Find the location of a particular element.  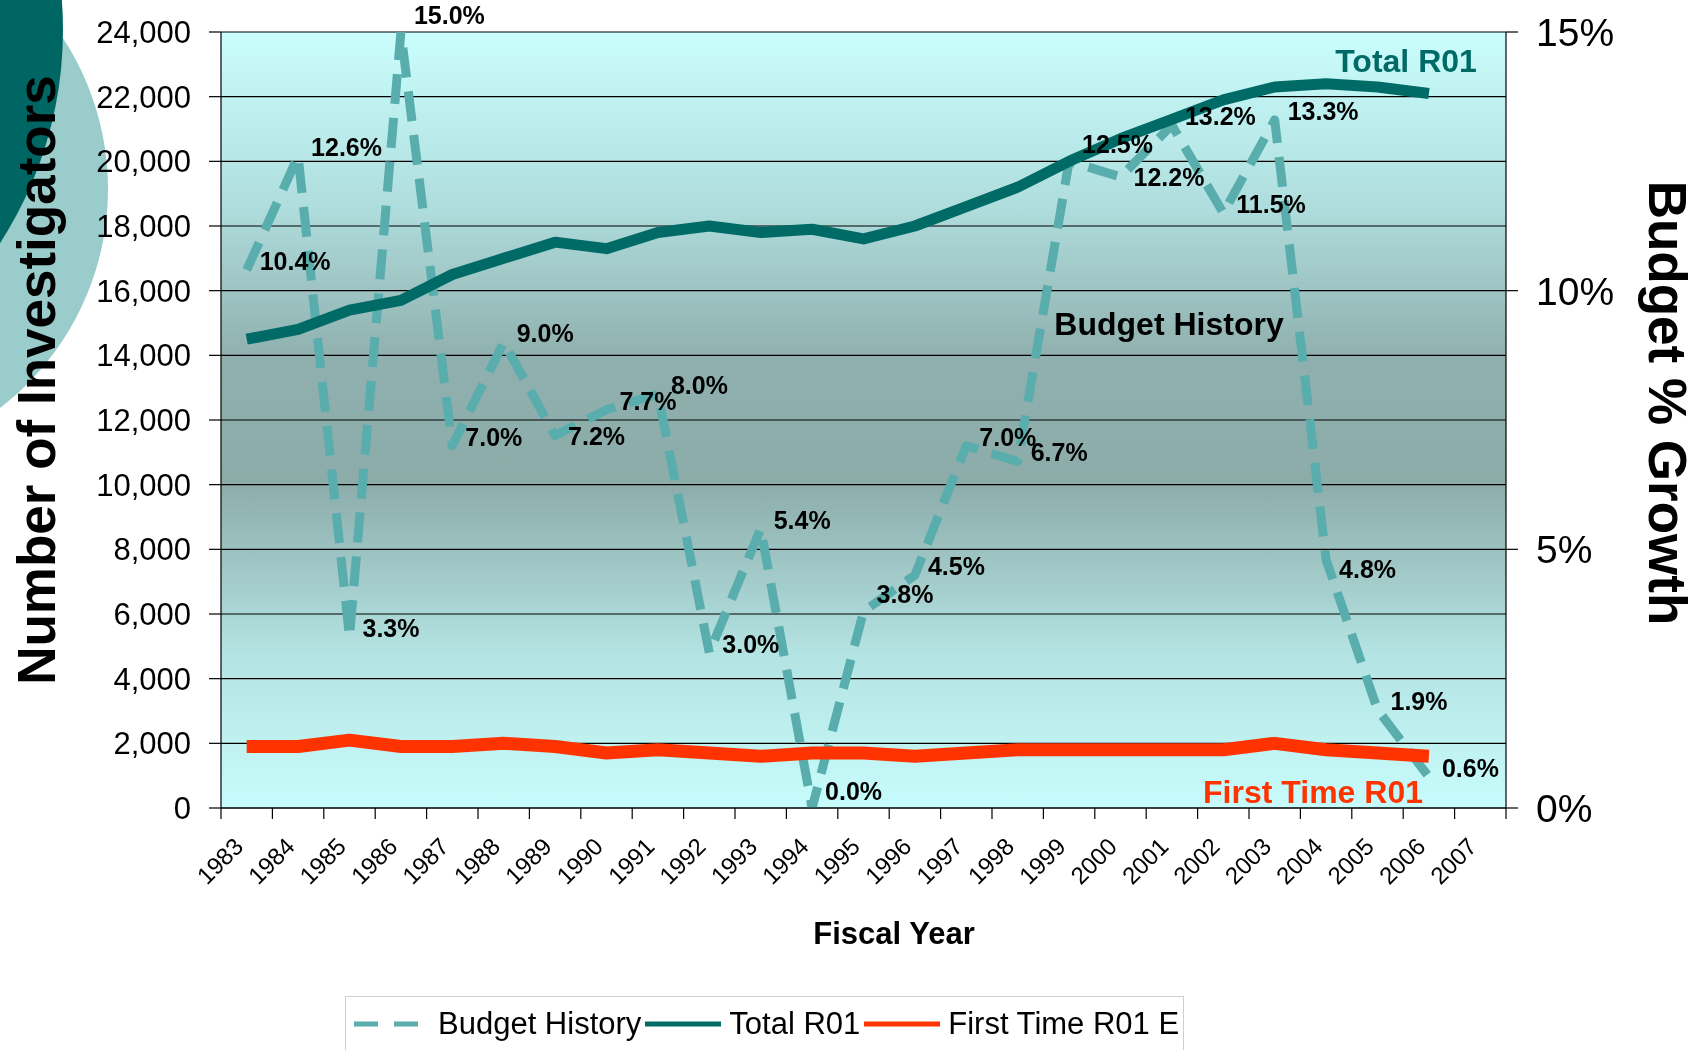

y2-tick-label: 15% is located at coordinates (1575, 32).